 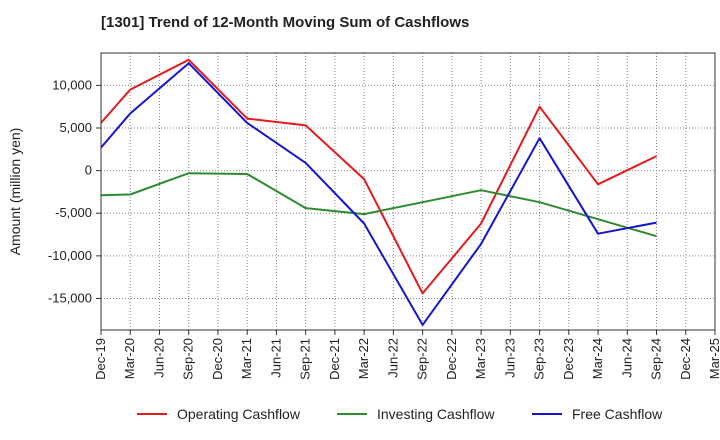 I want to click on y-tick-label: 10,000, so click(x=72, y=84).